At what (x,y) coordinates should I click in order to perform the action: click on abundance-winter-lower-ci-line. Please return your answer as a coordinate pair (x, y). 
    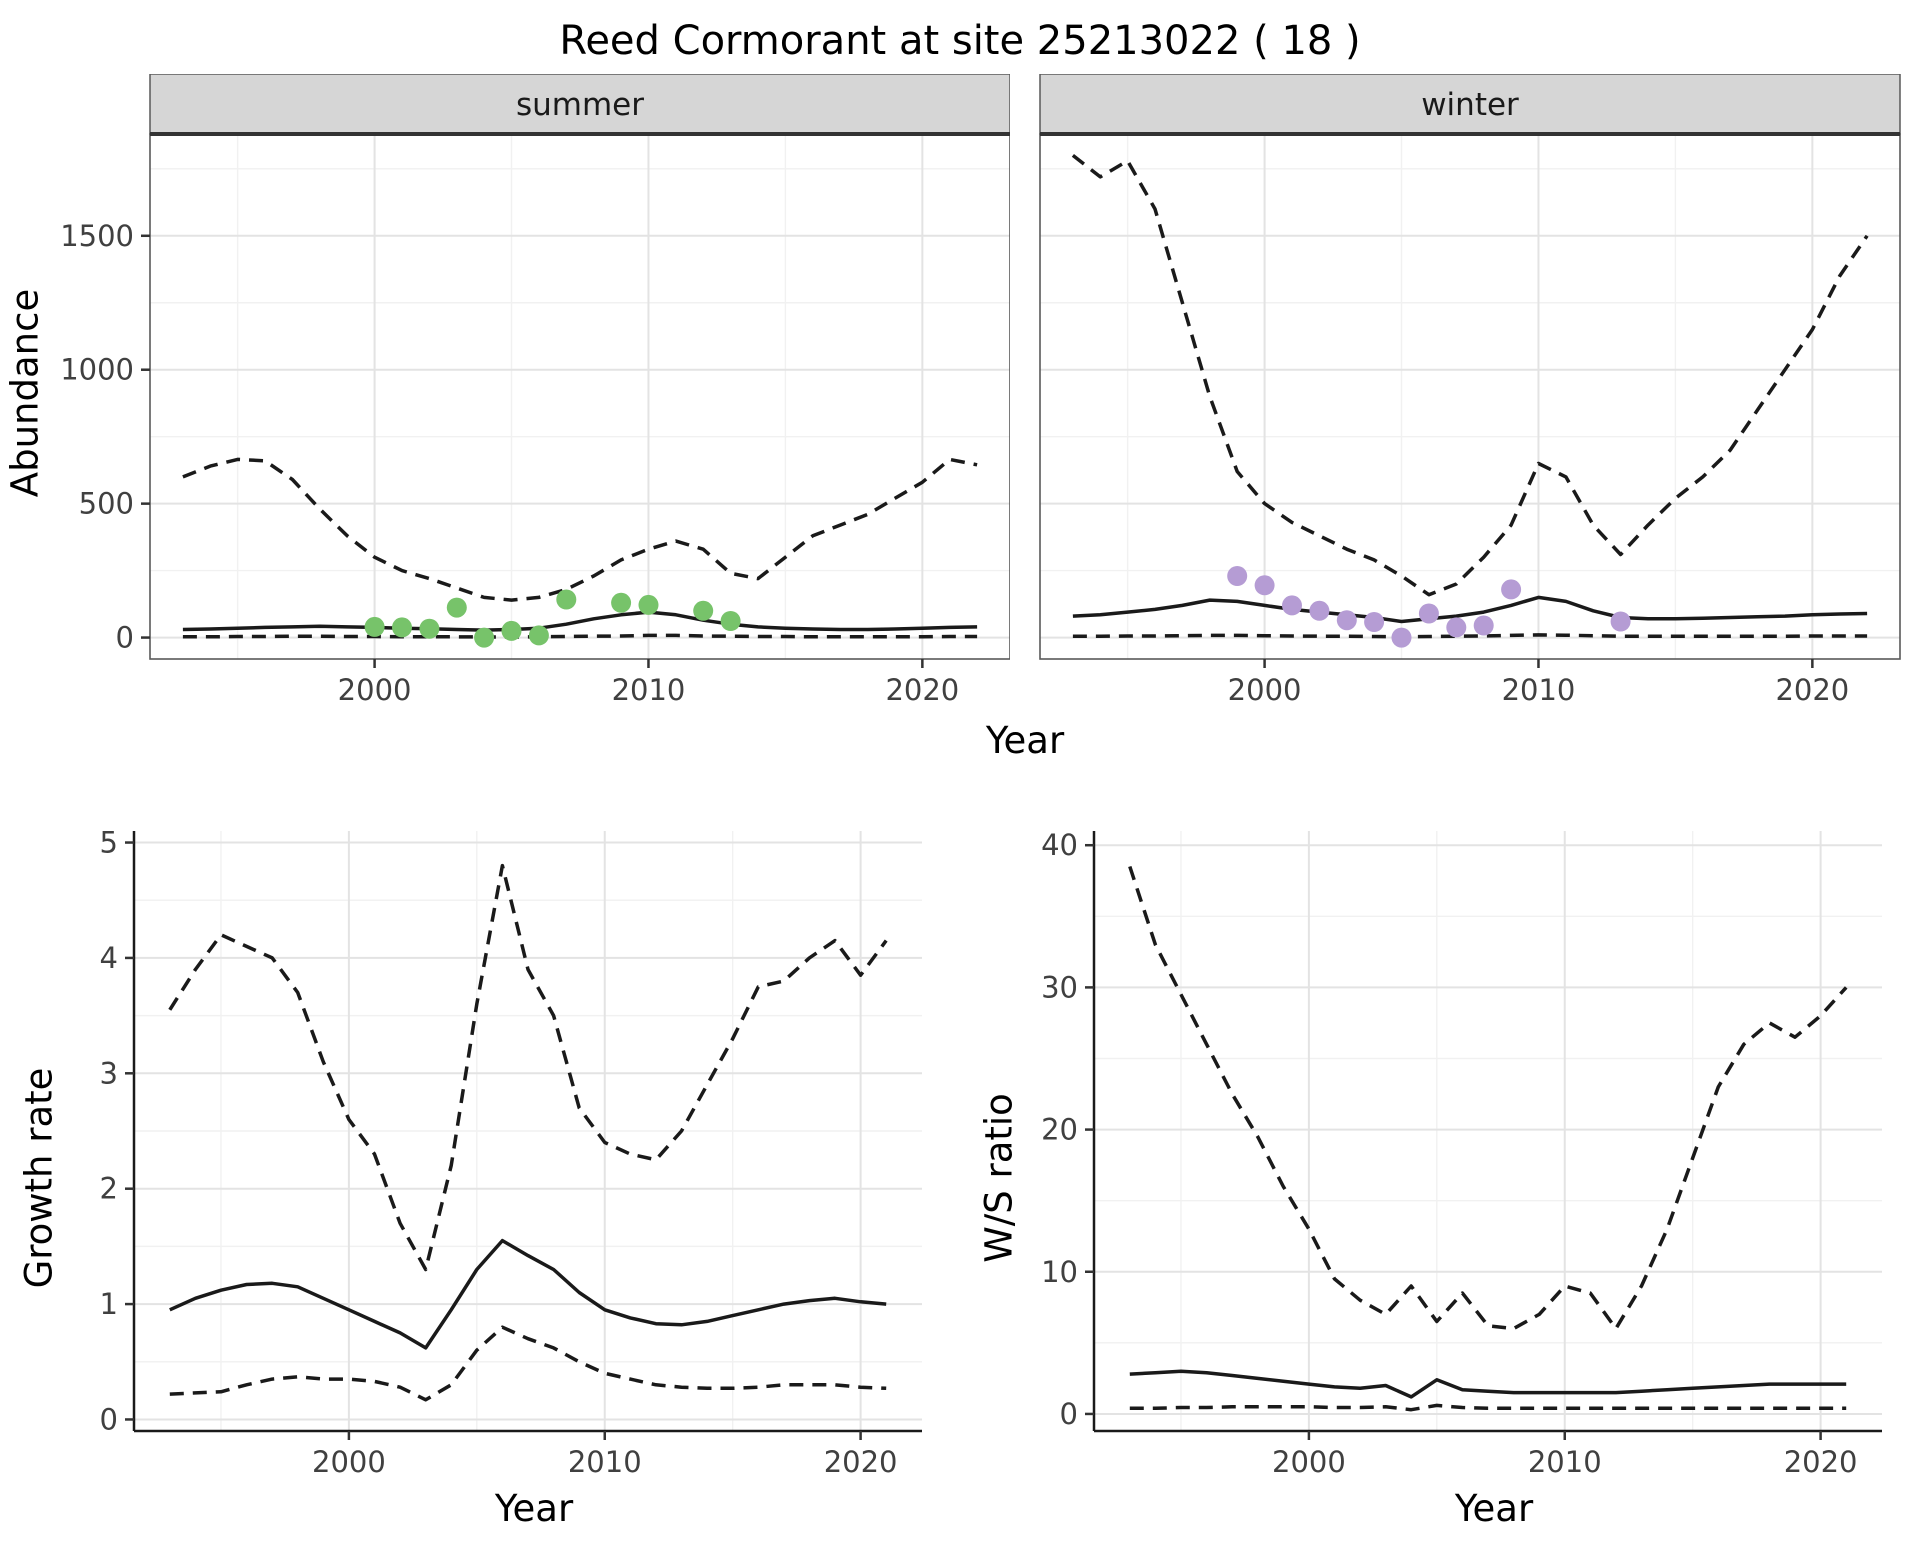
    Looking at the image, I should click on (1470, 636).